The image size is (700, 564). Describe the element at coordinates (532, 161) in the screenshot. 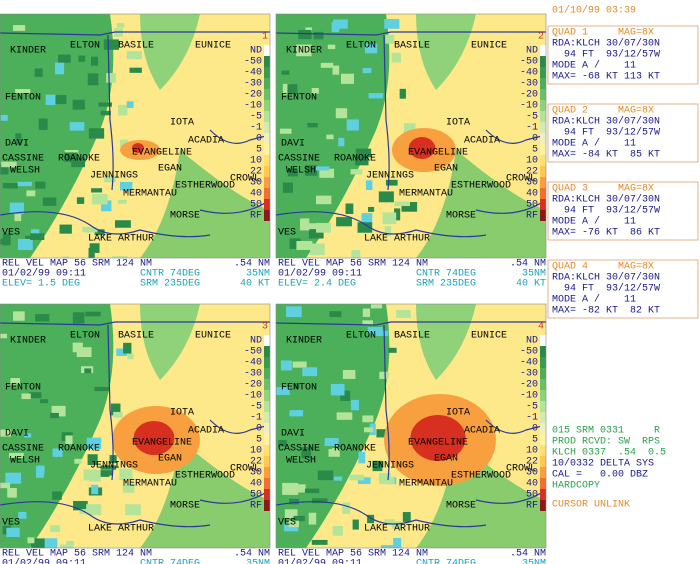

I see `scale-label: 10` at that location.